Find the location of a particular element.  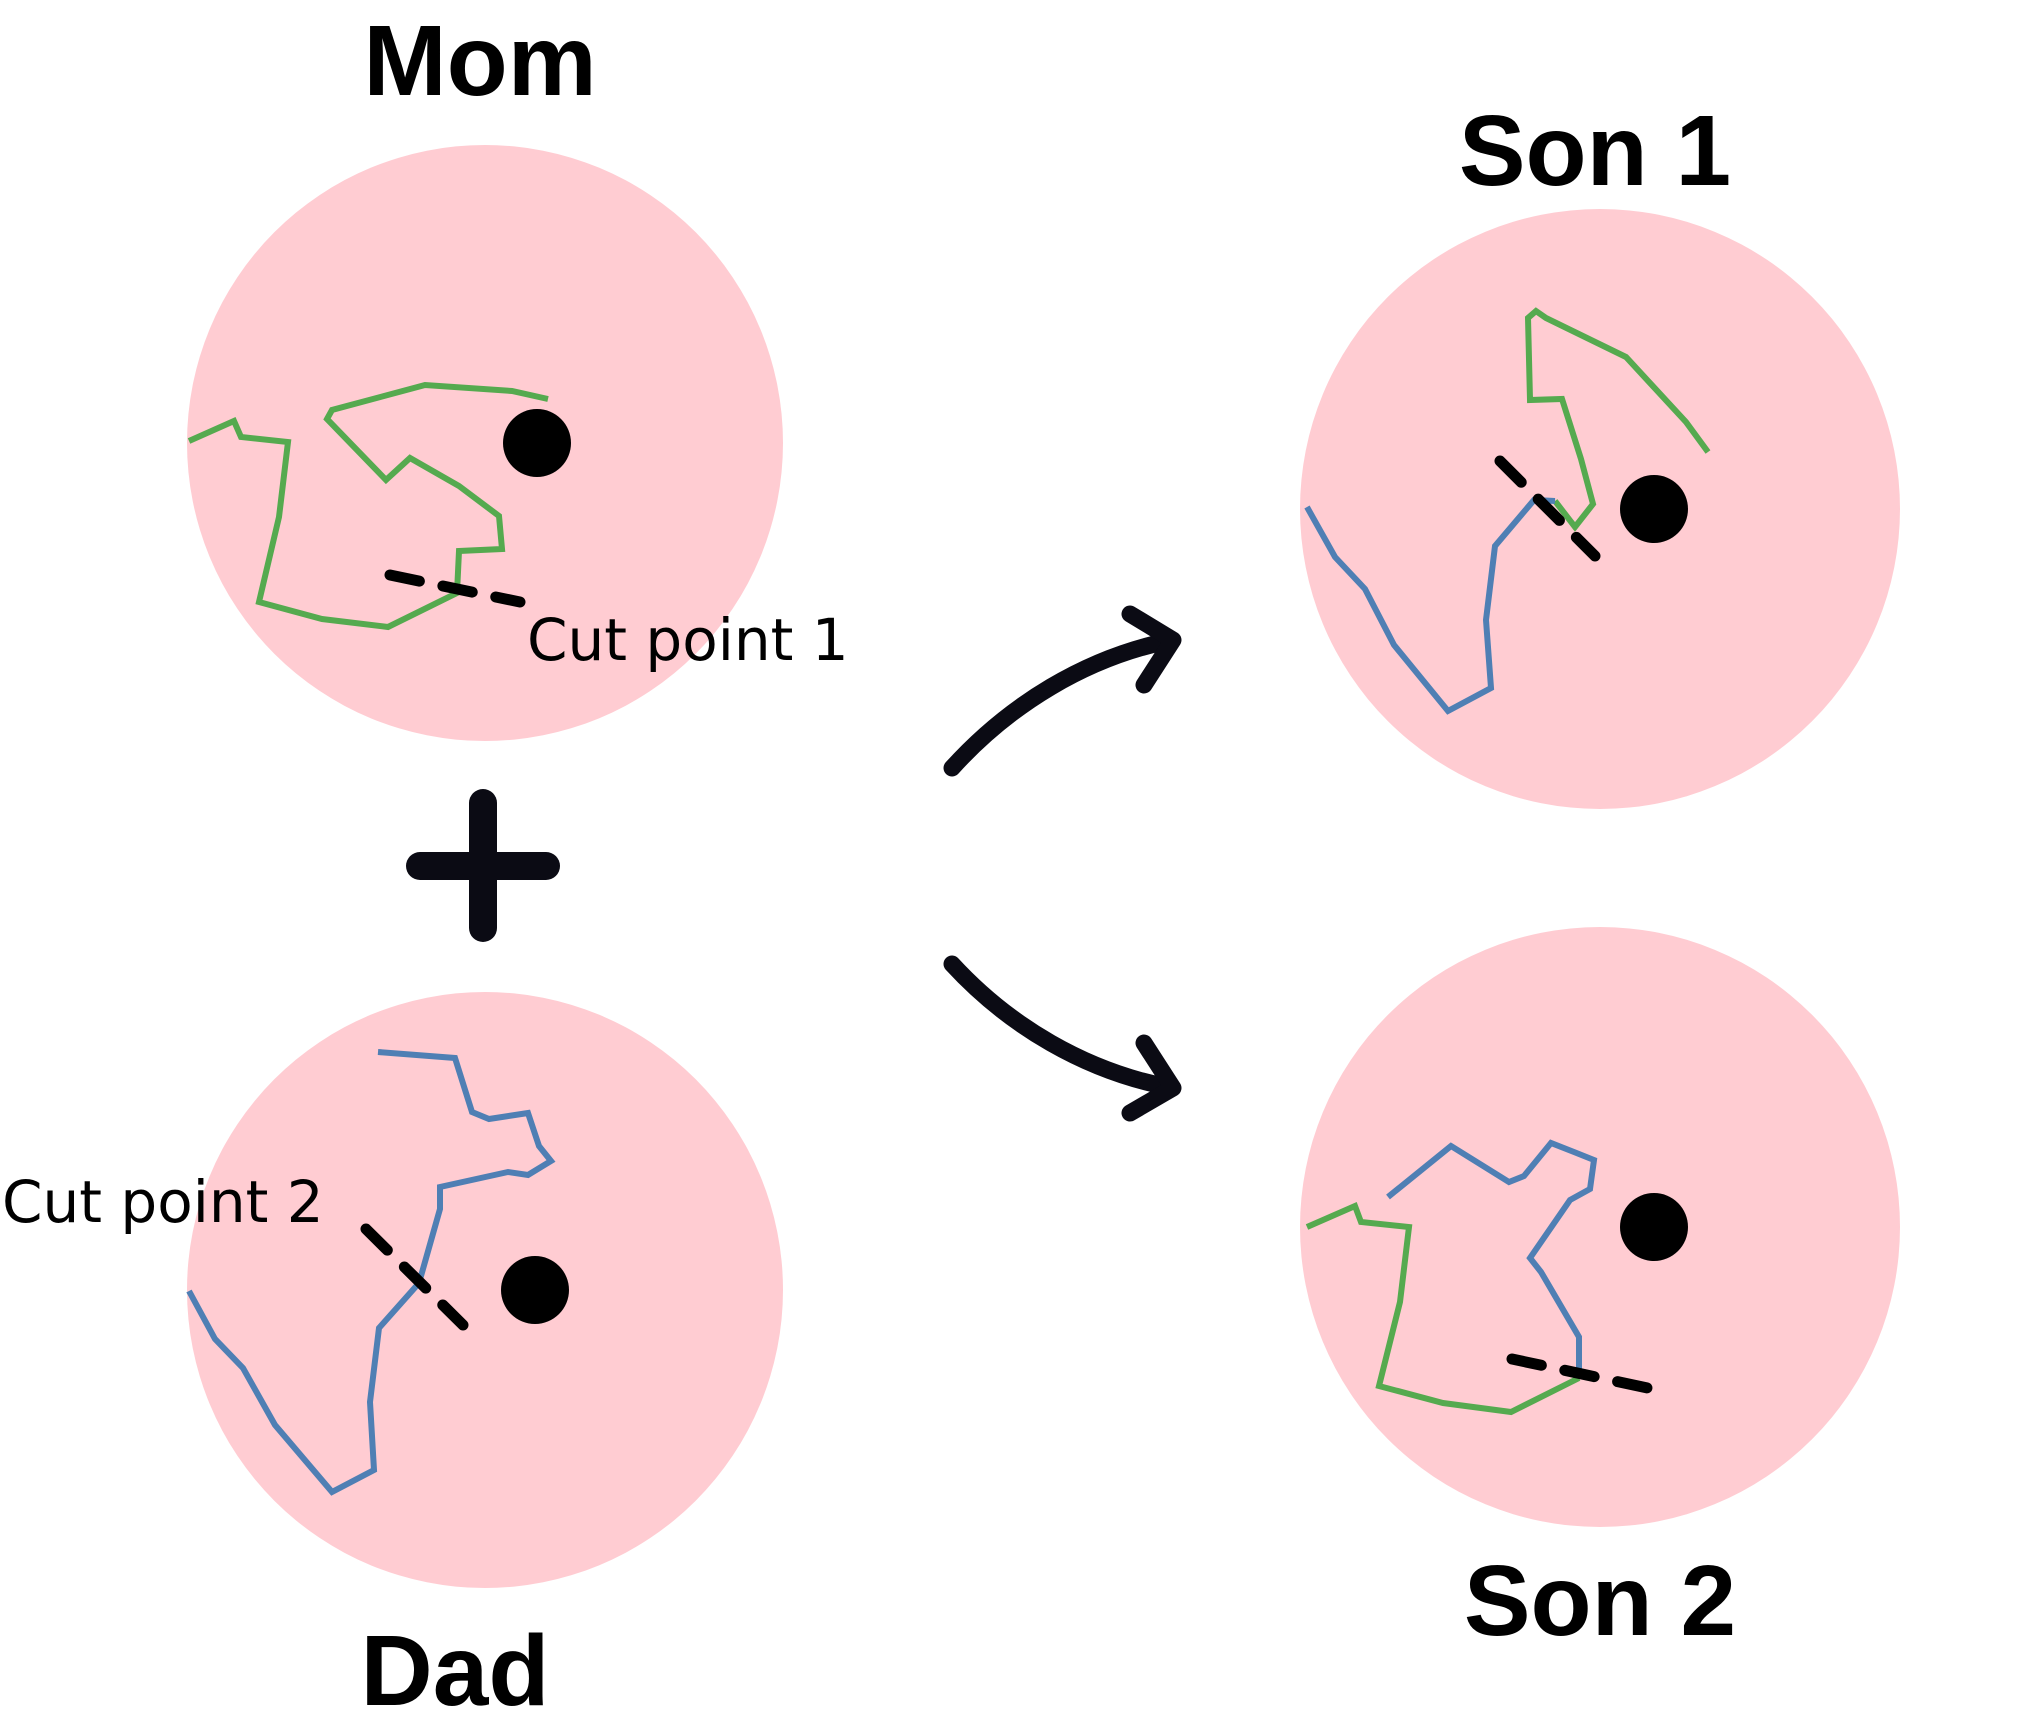

dad-path is located at coordinates (371, 1272).